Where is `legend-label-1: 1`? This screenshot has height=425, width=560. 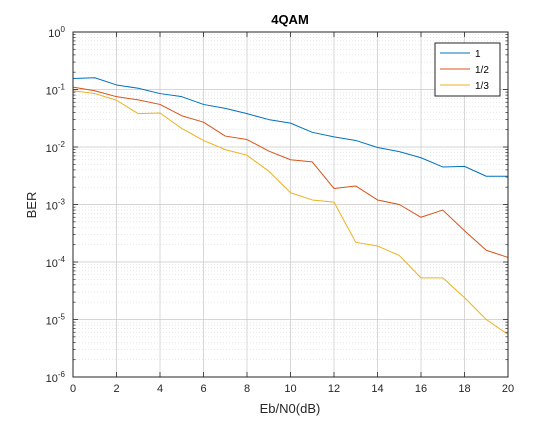
legend-label-1: 1 is located at coordinates (478, 54).